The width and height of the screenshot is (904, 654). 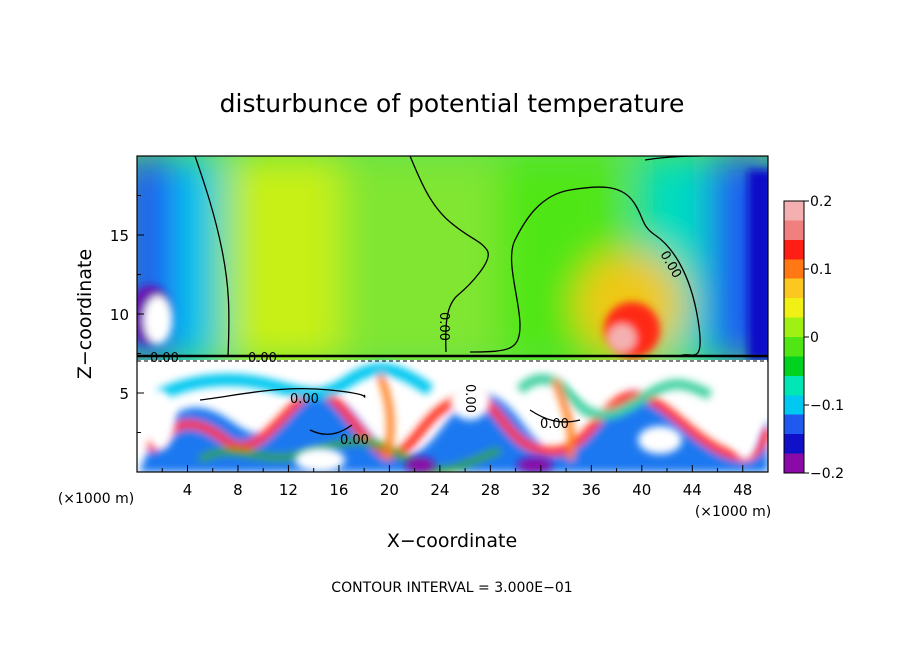 What do you see at coordinates (119, 315) in the screenshot?
I see `y-tick-label: 10` at bounding box center [119, 315].